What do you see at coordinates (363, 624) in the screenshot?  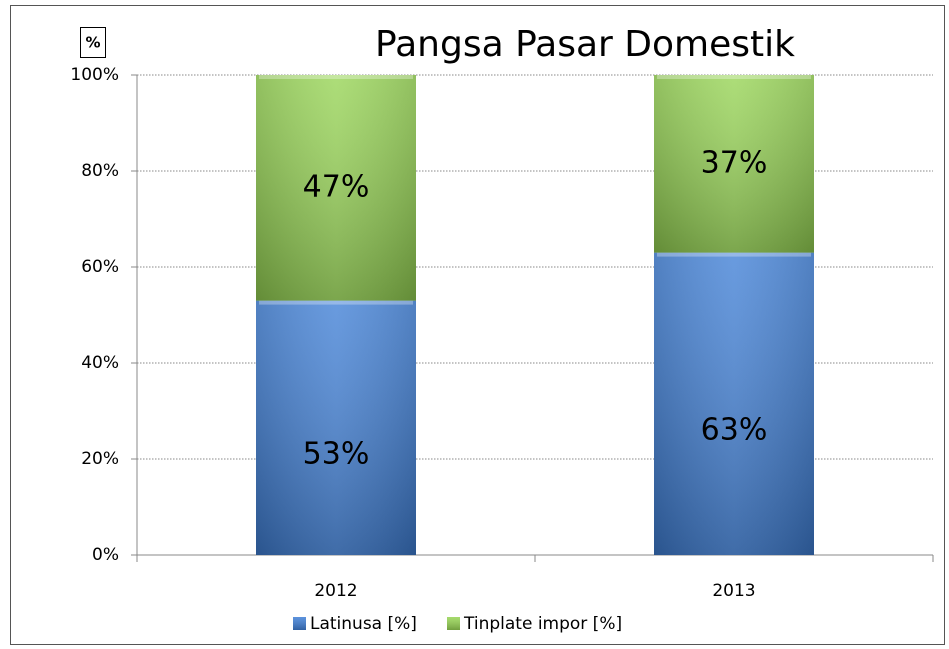 I see `legend-label: Latinusa [%]` at bounding box center [363, 624].